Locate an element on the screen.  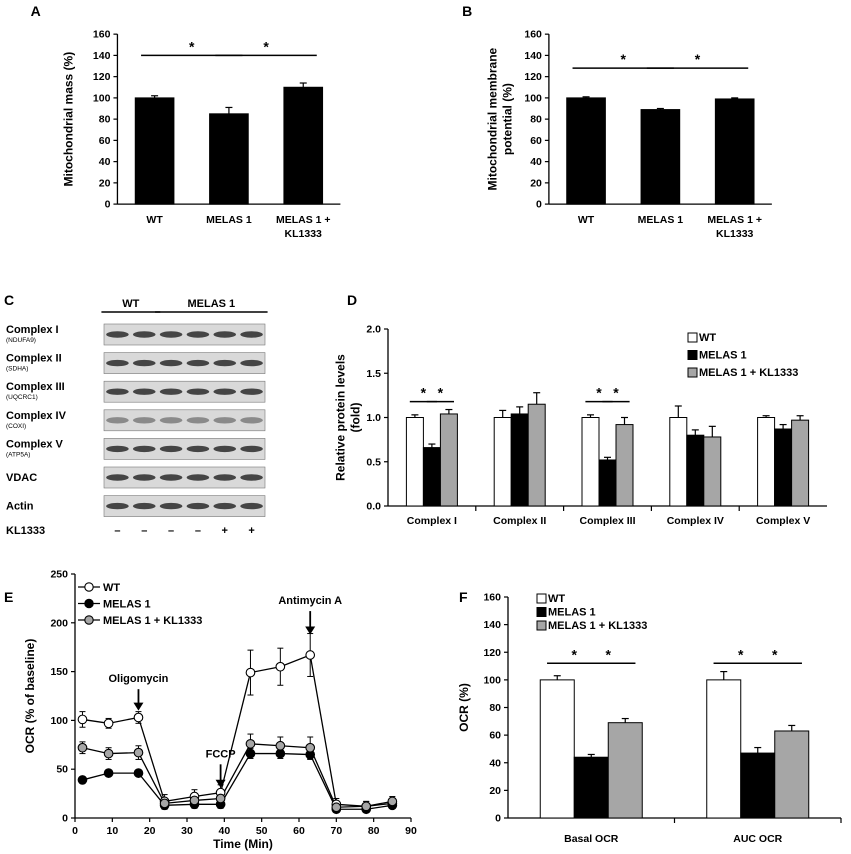
panel-b-x-tick-label: WT is located at coordinates (586, 220).